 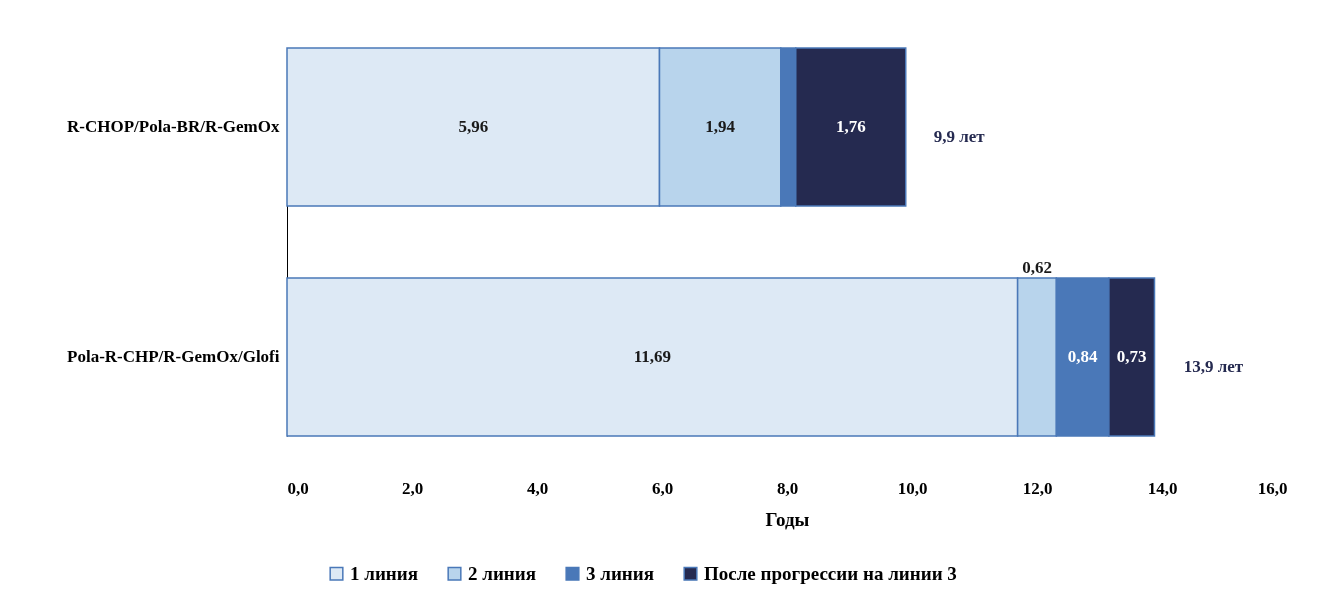 I want to click on x-tick-label: 12,0, so click(x=1037, y=488).